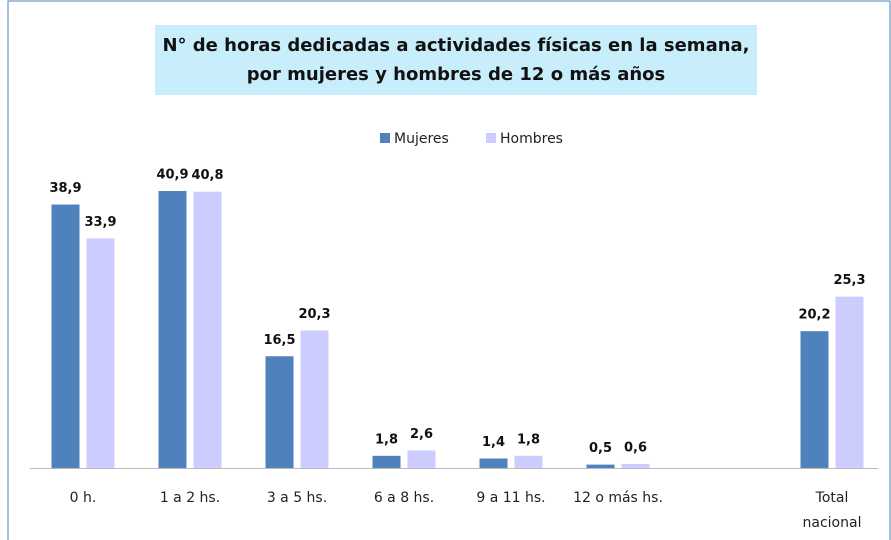 This screenshot has width=891, height=540. Describe the element at coordinates (190, 498) in the screenshot. I see `x-tick-label: 1 a 2 hs.` at that location.